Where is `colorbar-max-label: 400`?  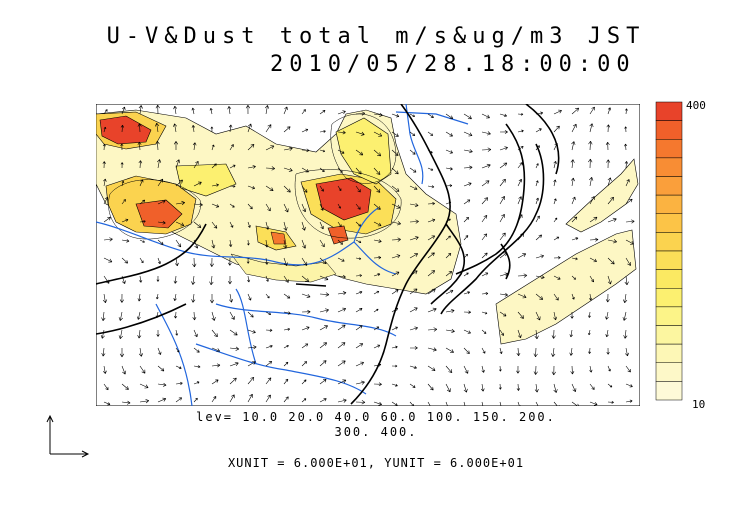 colorbar-max-label: 400 is located at coordinates (696, 106).